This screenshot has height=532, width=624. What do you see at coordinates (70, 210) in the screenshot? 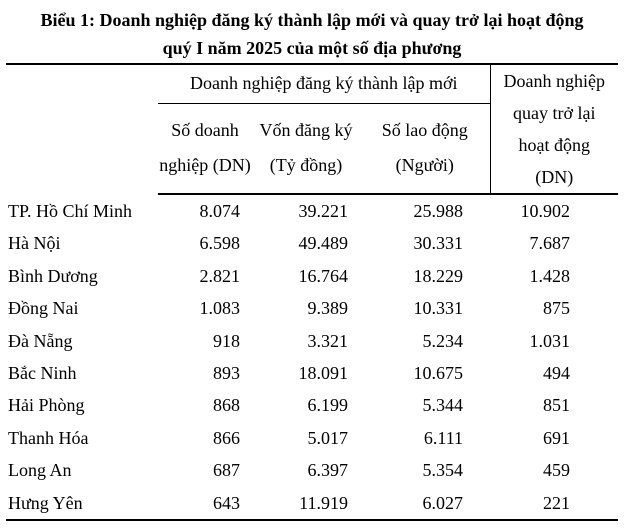
I see `province-cell: TP. Hồ Chí Minh` at bounding box center [70, 210].